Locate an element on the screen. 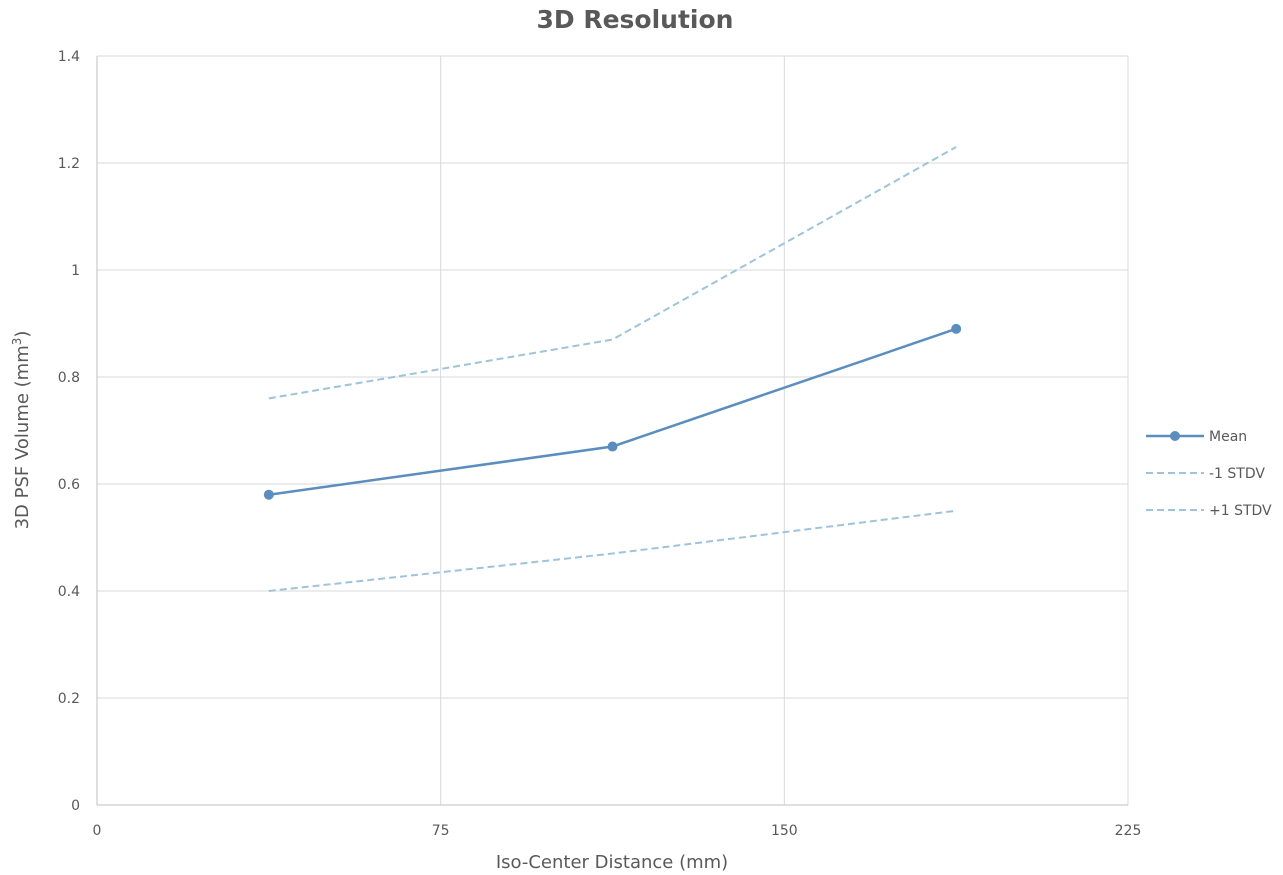 The image size is (1283, 875). y-axis-label-main: 3D PSF Volume (mm is located at coordinates (22, 437).